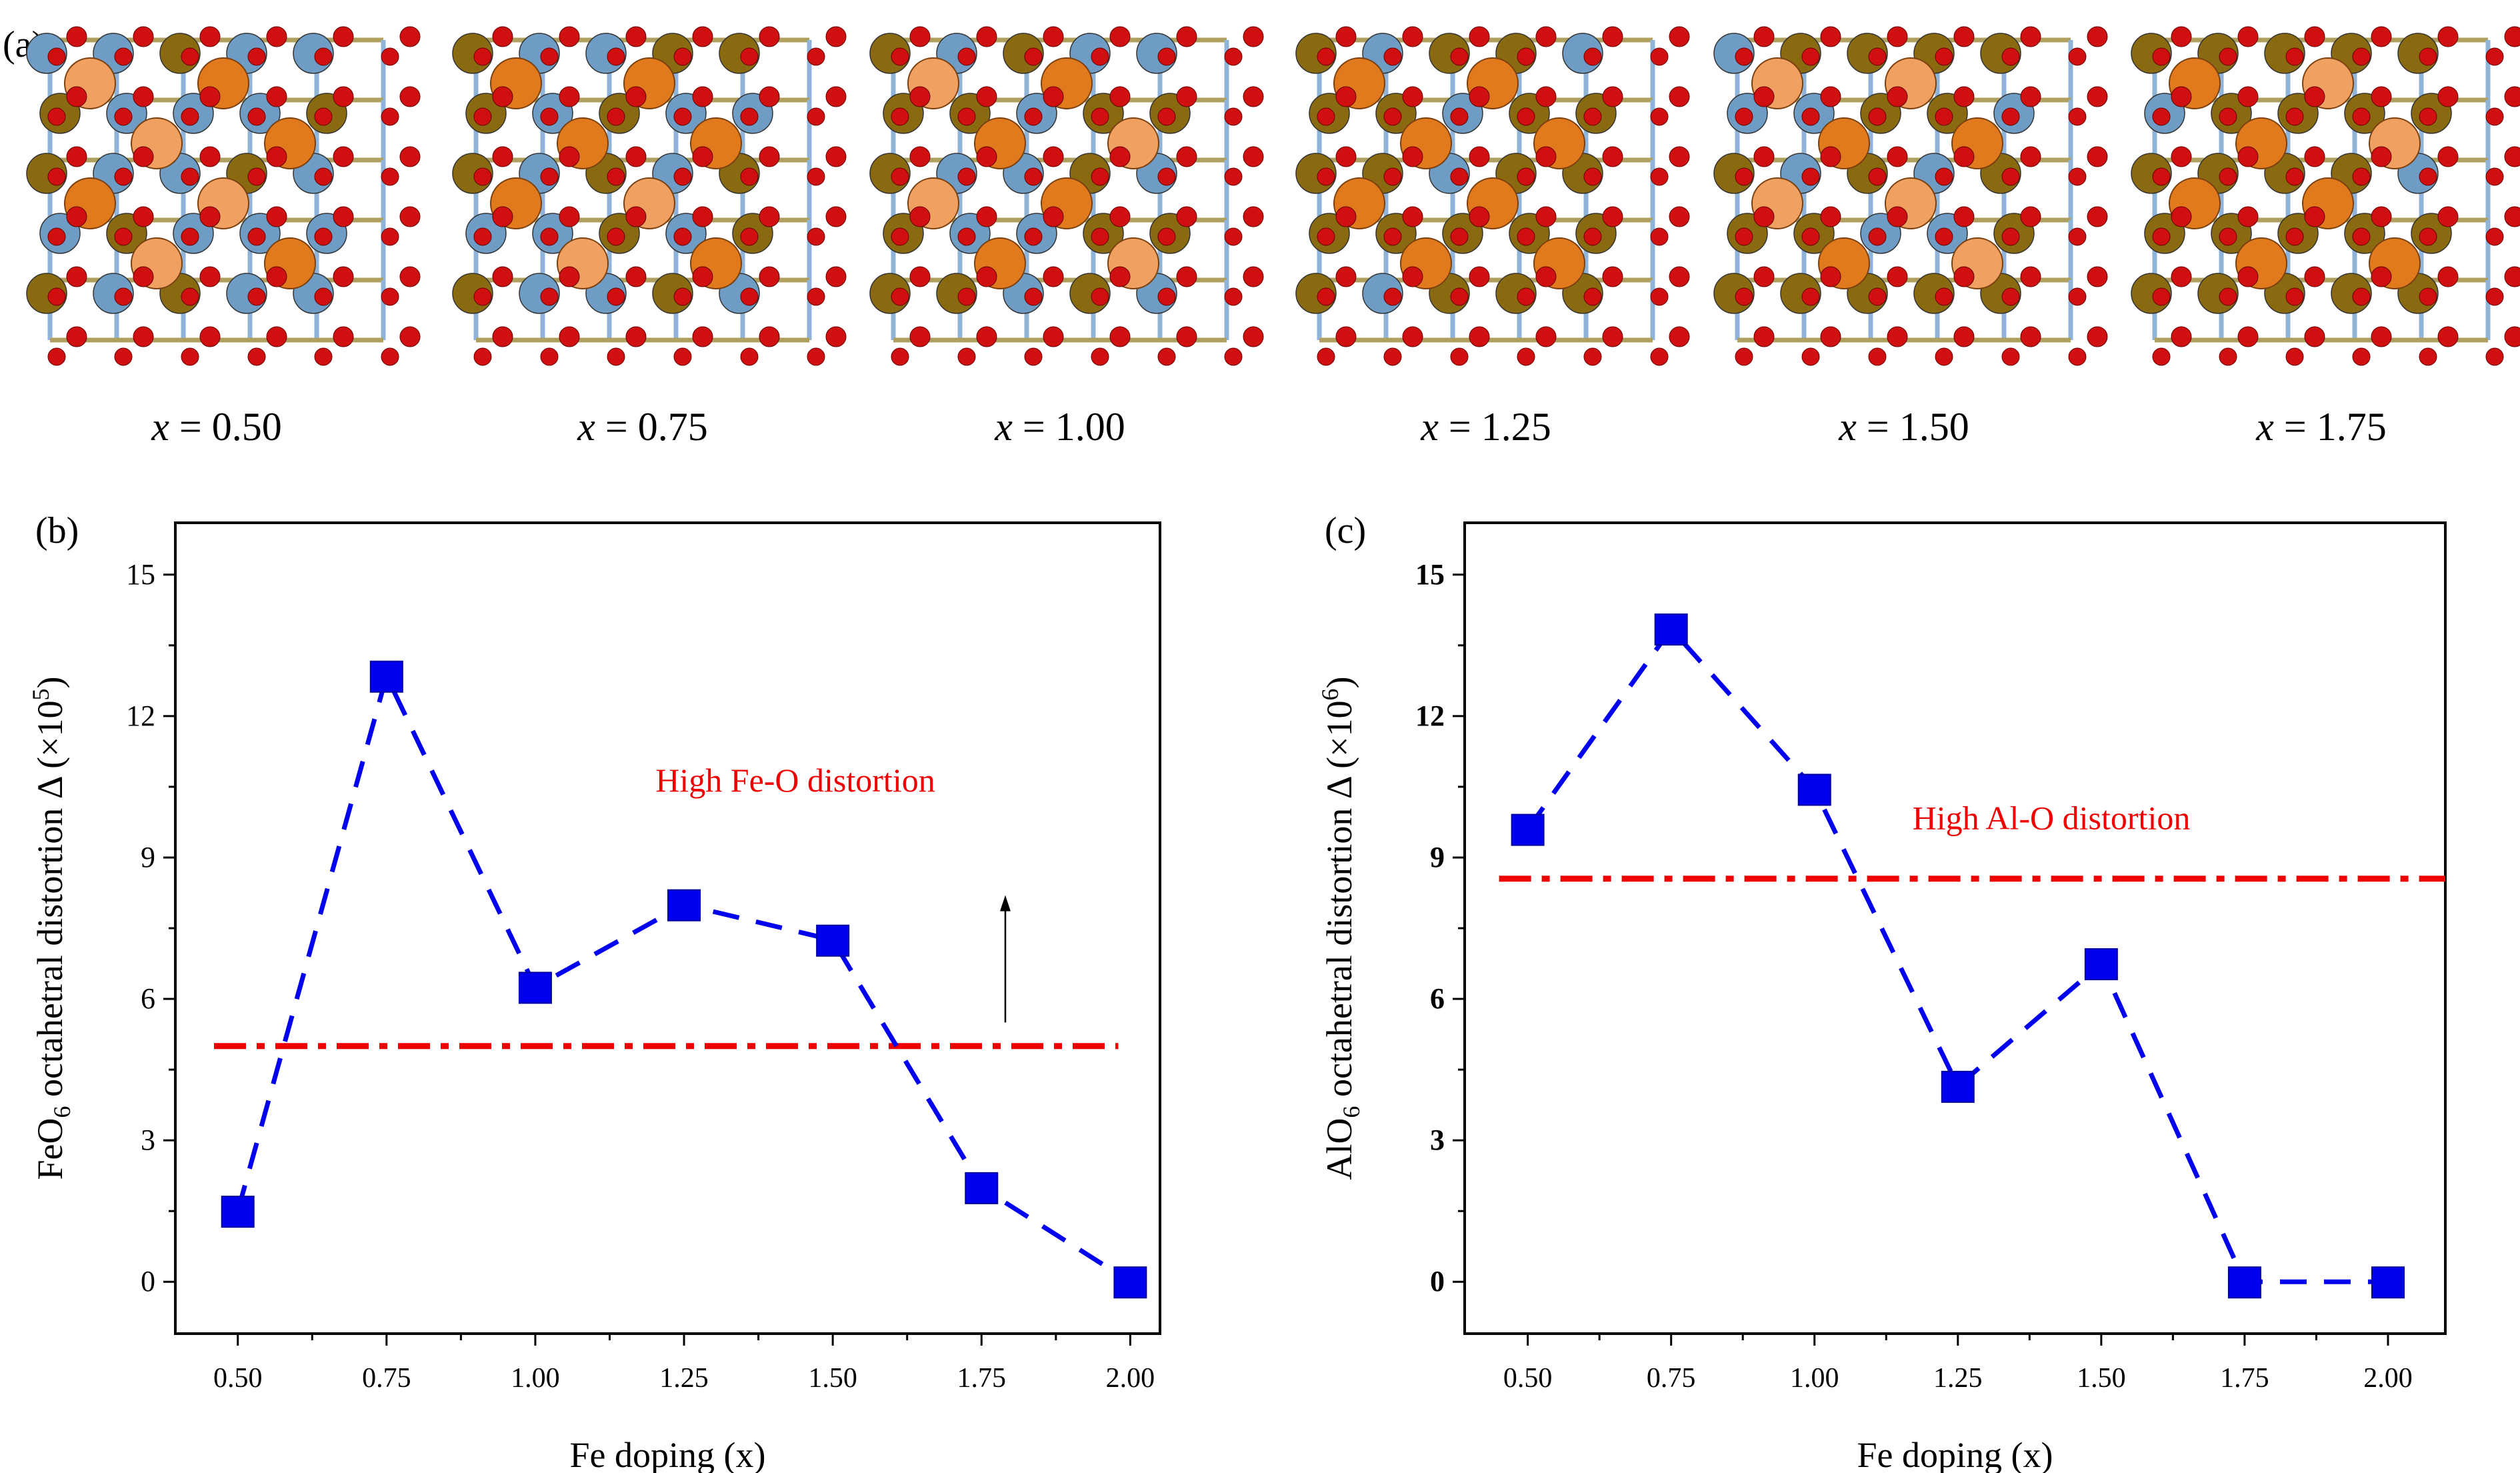  Describe the element at coordinates (2325, 196) in the screenshot. I see `crystal-structure` at that location.